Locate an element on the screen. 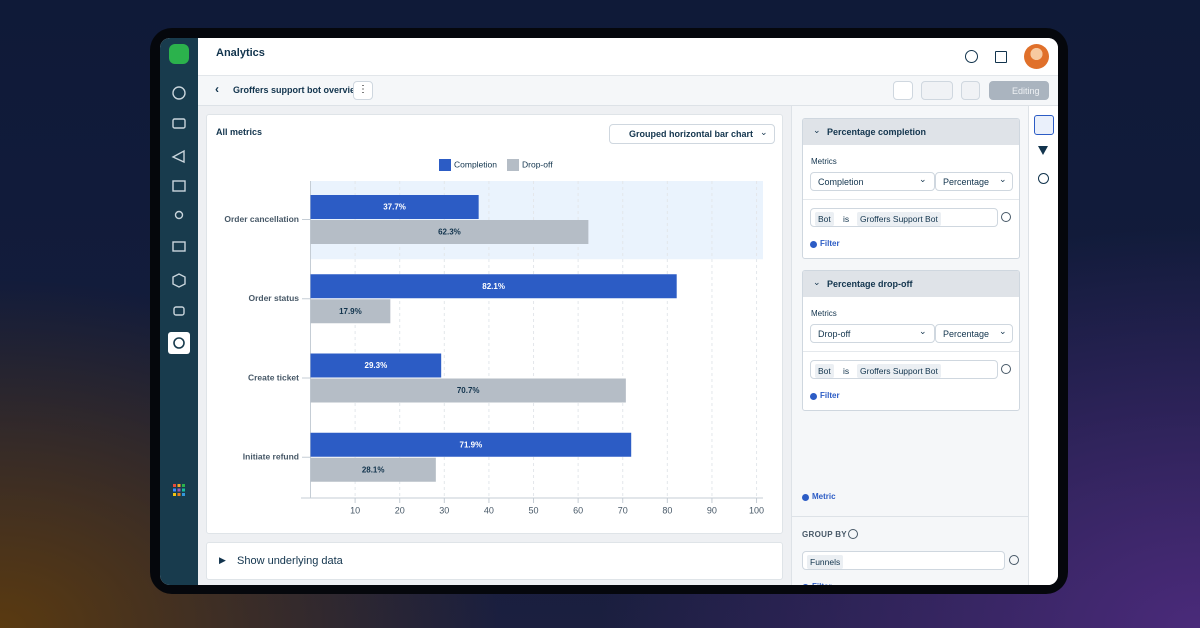 The width and height of the screenshot is (1200, 628). back-button: ‹ is located at coordinates (217, 89).